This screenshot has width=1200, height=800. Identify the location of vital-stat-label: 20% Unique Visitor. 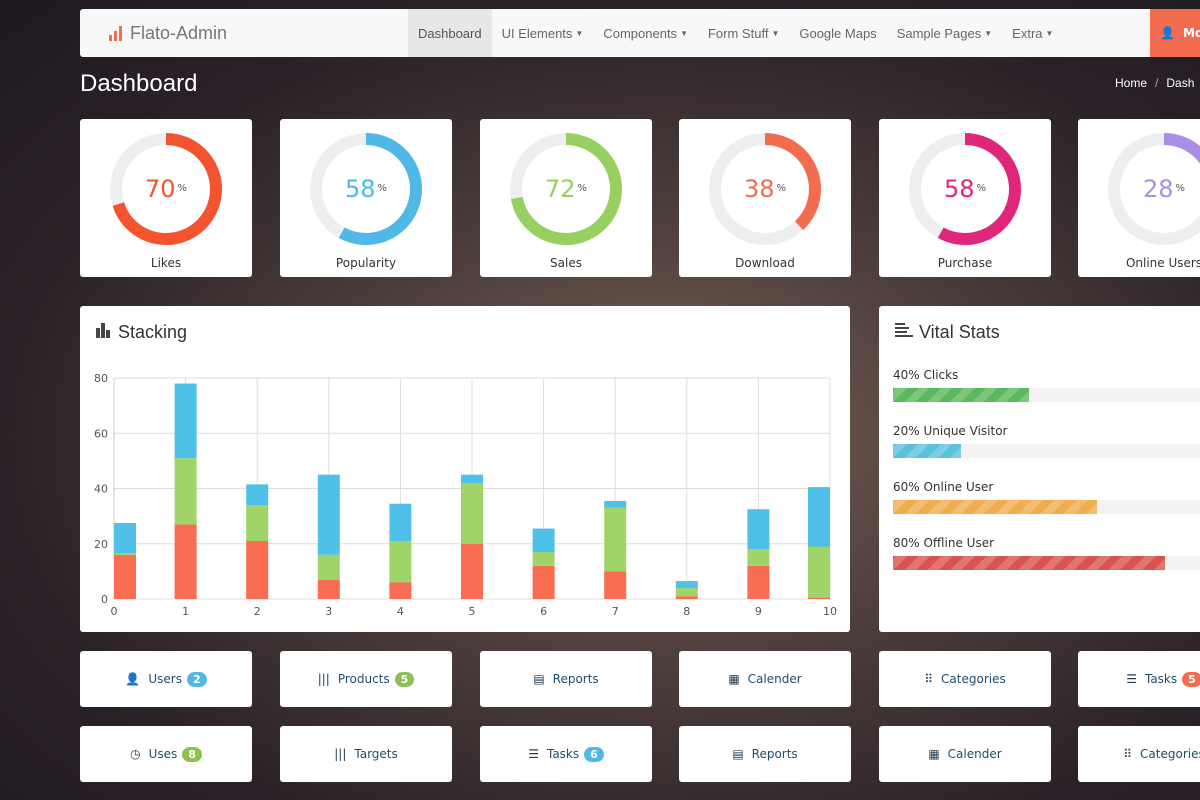
(950, 431).